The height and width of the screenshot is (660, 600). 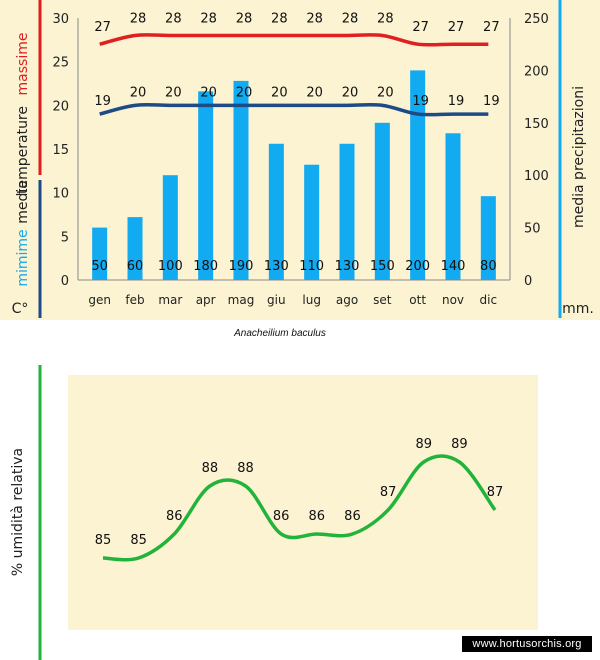 I want to click on precip-bar-mar, so click(x=170, y=227).